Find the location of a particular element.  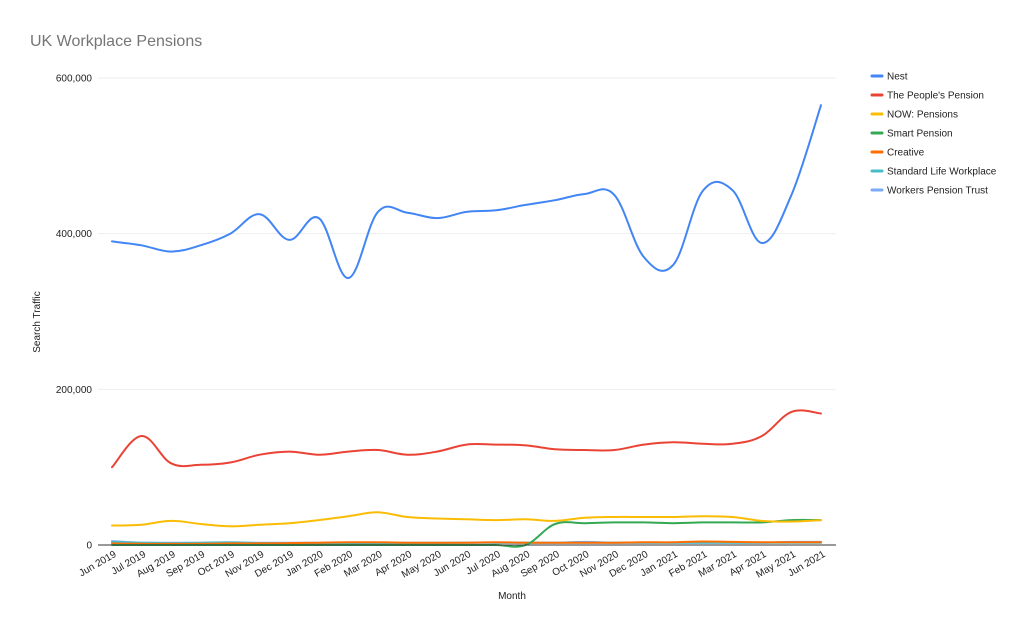

legend-item-creative: Creative is located at coordinates (906, 153).